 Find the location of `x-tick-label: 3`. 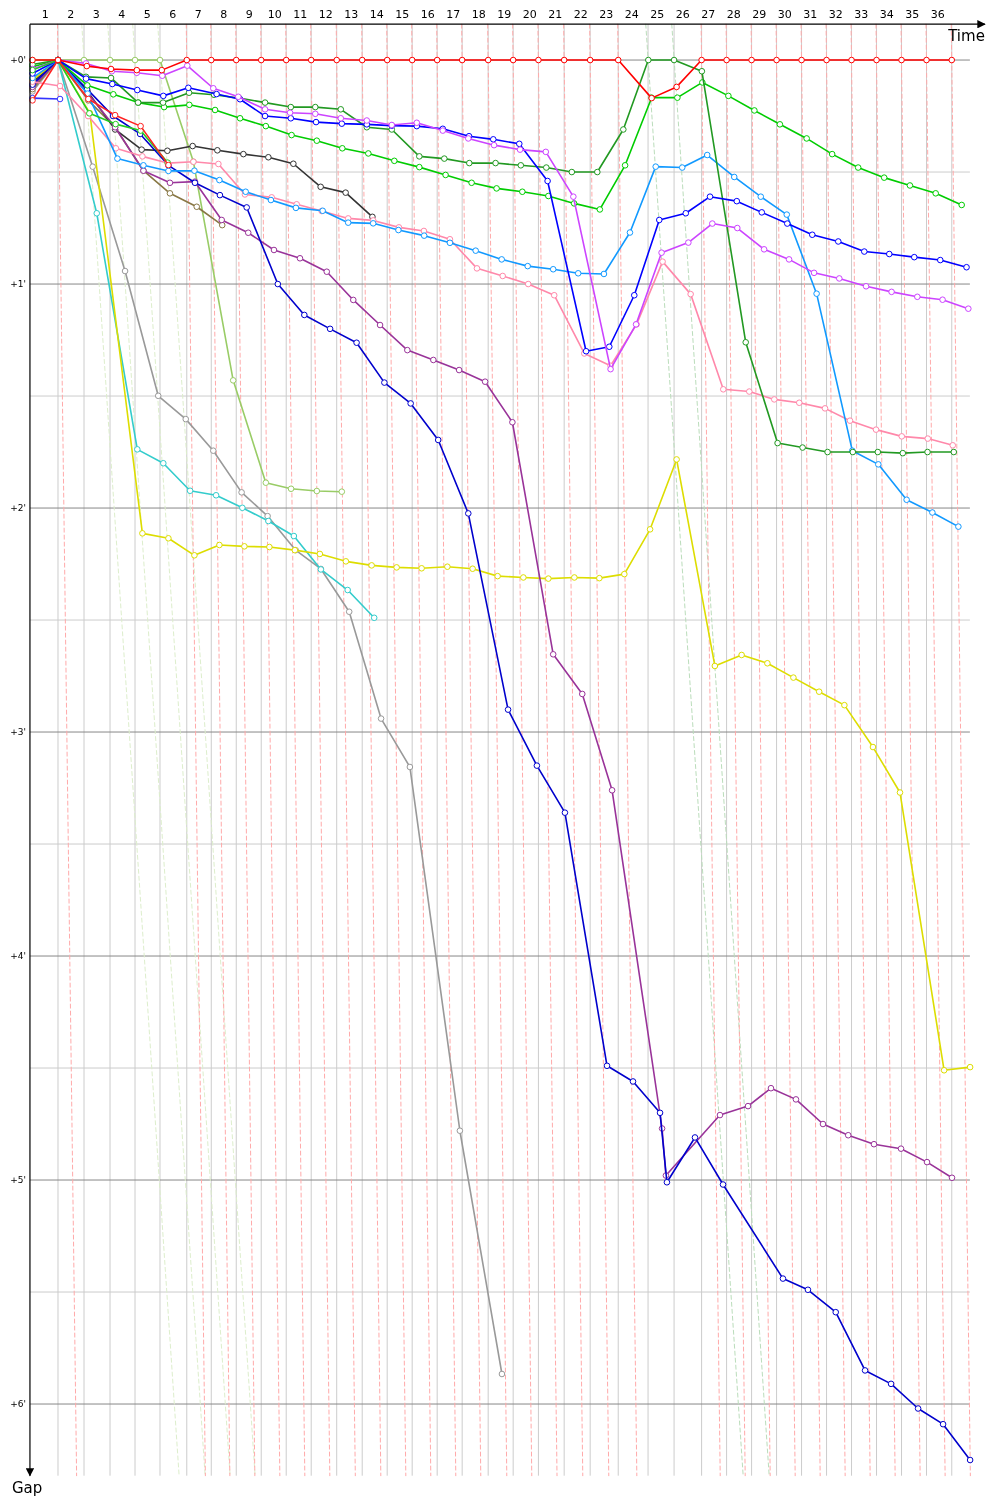

x-tick-label: 3 is located at coordinates (96, 15).